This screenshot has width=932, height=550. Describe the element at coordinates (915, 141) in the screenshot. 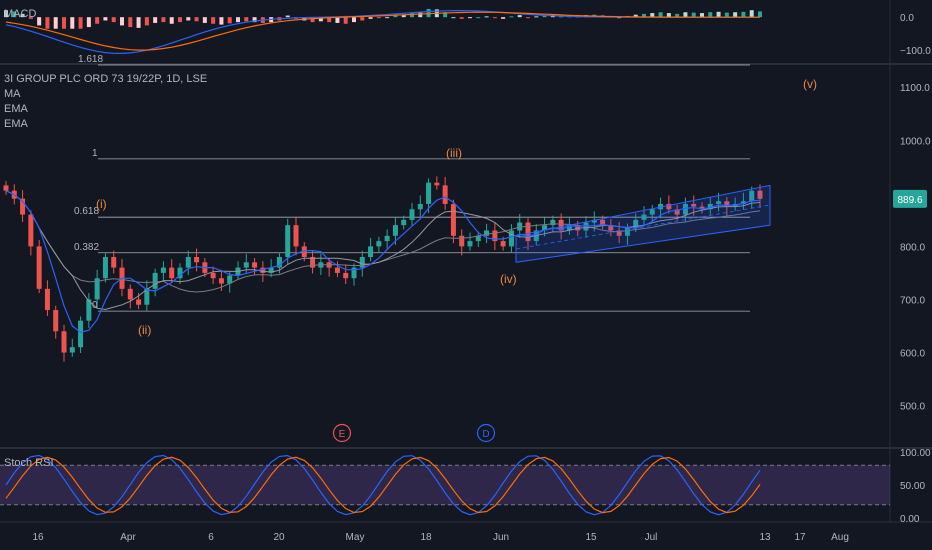

I see `price-tick-label: 1000.0` at that location.